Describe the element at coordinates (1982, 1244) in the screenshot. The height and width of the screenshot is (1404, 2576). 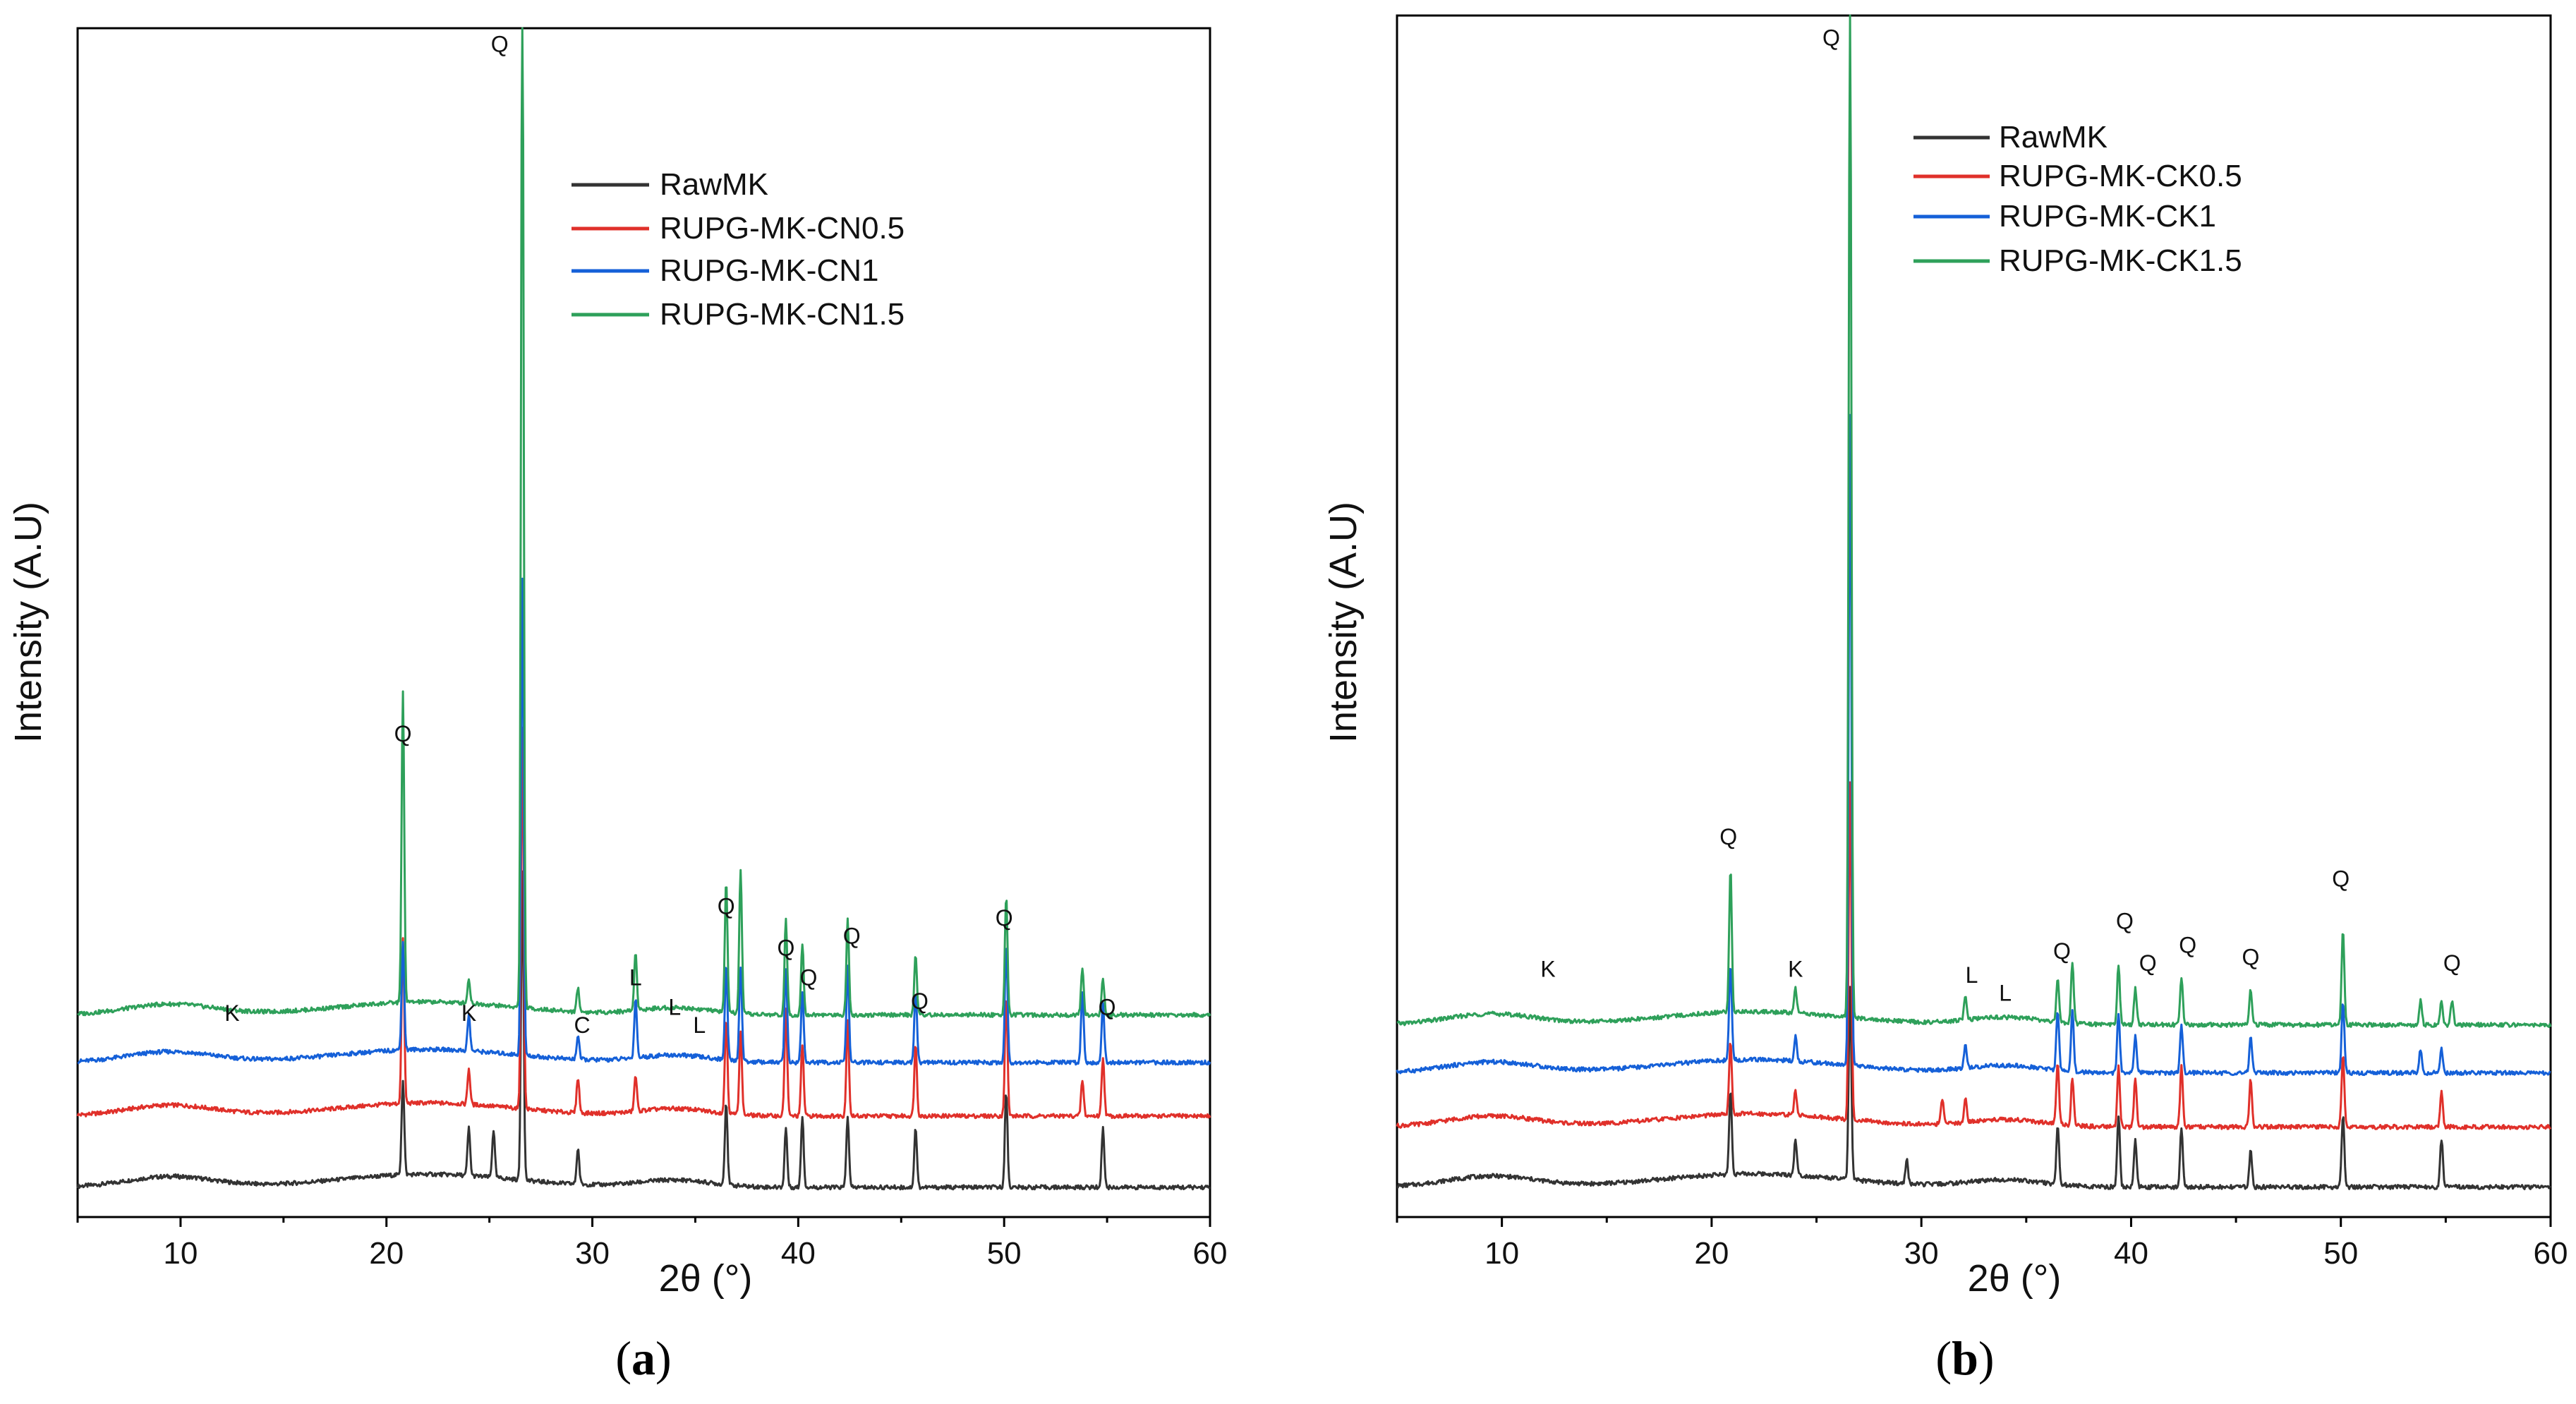
I see `panel-b-x-axis: 10 20 30 40 50 60` at that location.